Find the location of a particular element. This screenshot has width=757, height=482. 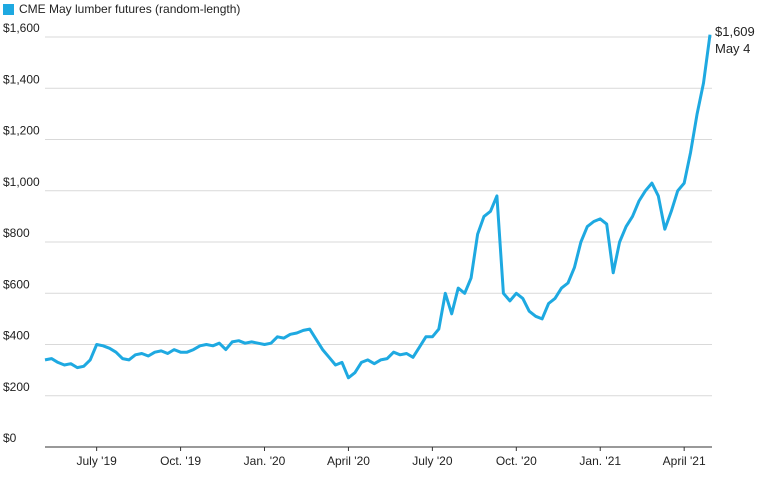

x-tick-label: April '20 is located at coordinates (348, 461).